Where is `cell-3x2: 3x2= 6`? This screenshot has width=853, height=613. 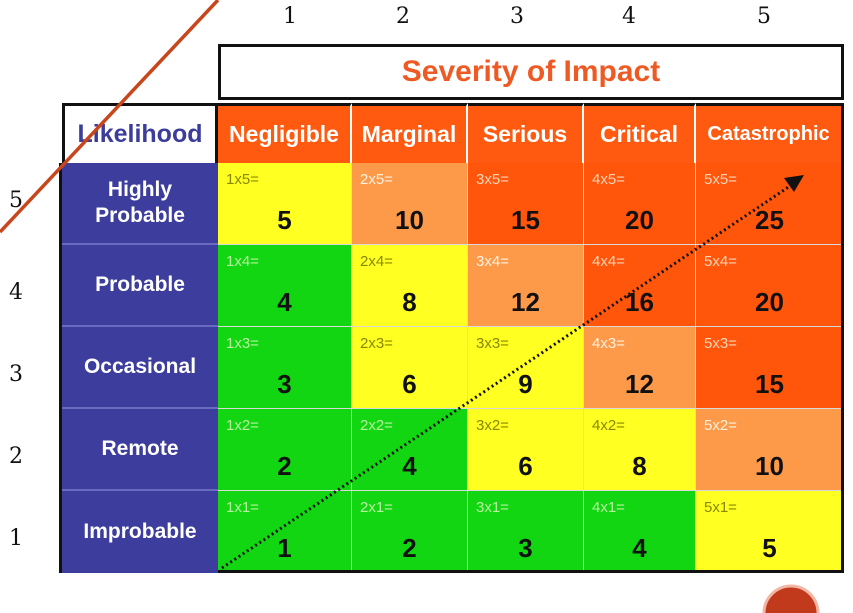 cell-3x2: 3x2= 6 is located at coordinates (526, 450).